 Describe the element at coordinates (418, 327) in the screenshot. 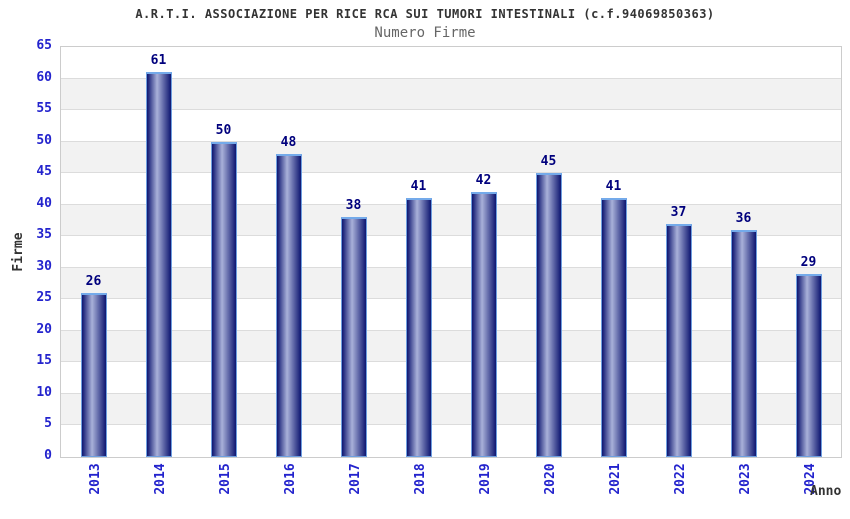

I see `bar-2018` at that location.